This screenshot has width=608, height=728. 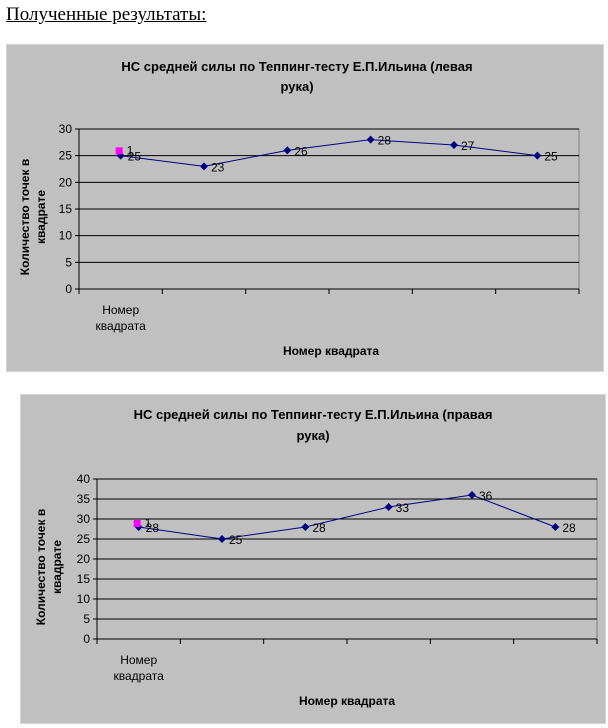 What do you see at coordinates (468, 146) in the screenshot?
I see `data-label: 27` at bounding box center [468, 146].